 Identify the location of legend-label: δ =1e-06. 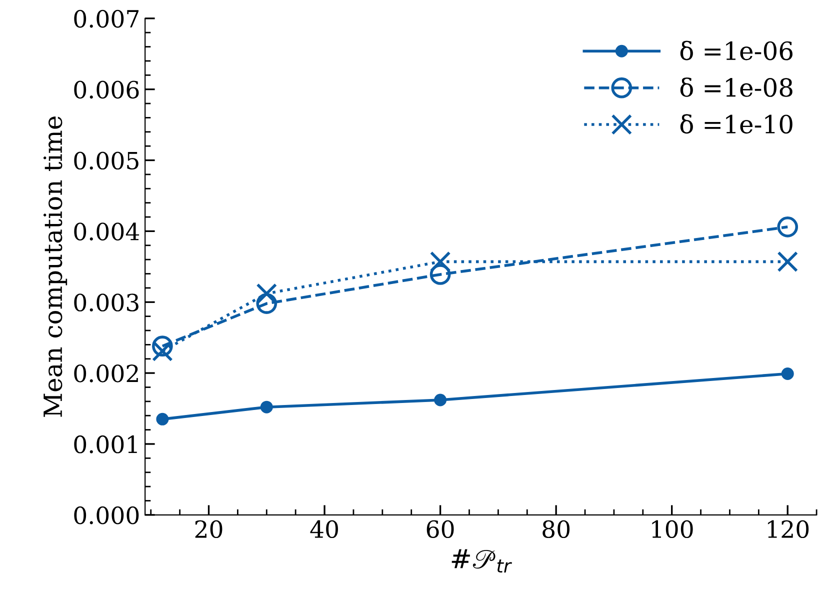
(736, 50).